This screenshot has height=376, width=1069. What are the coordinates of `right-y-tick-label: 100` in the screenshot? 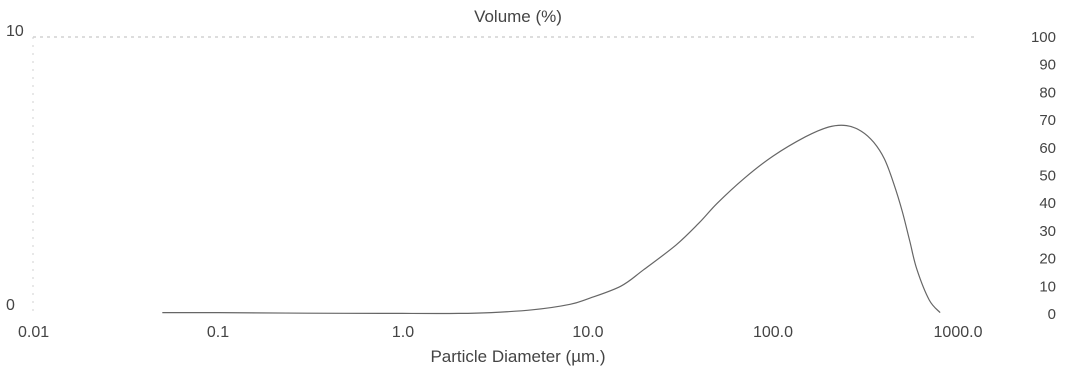 It's located at (1043, 37).